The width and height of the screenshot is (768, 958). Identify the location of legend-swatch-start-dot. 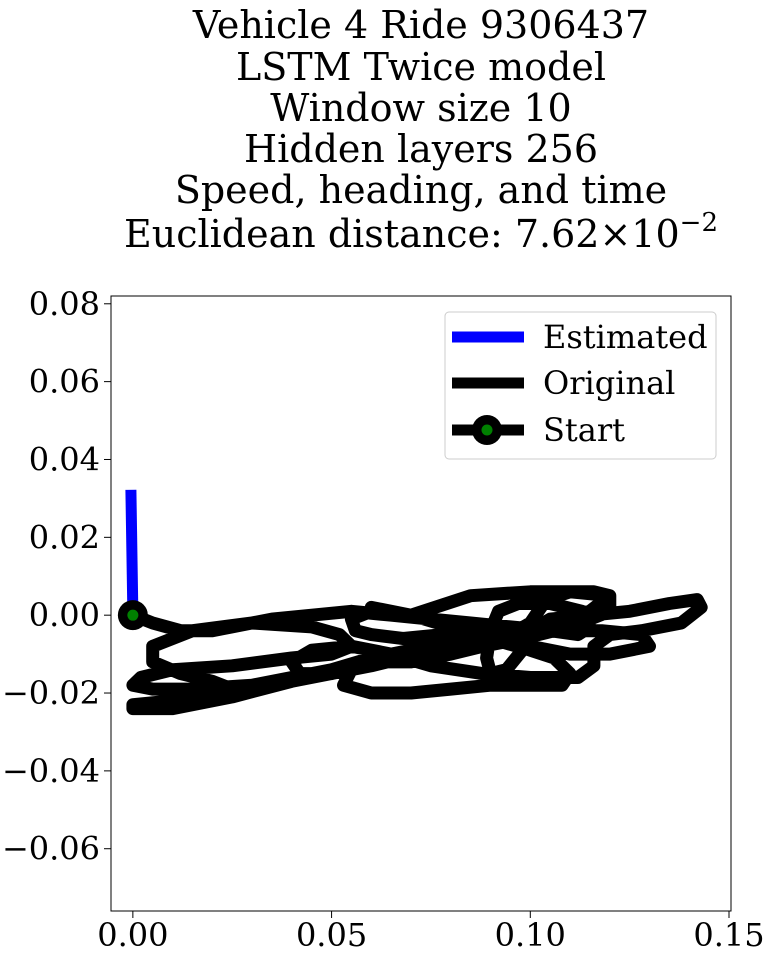
(487, 430).